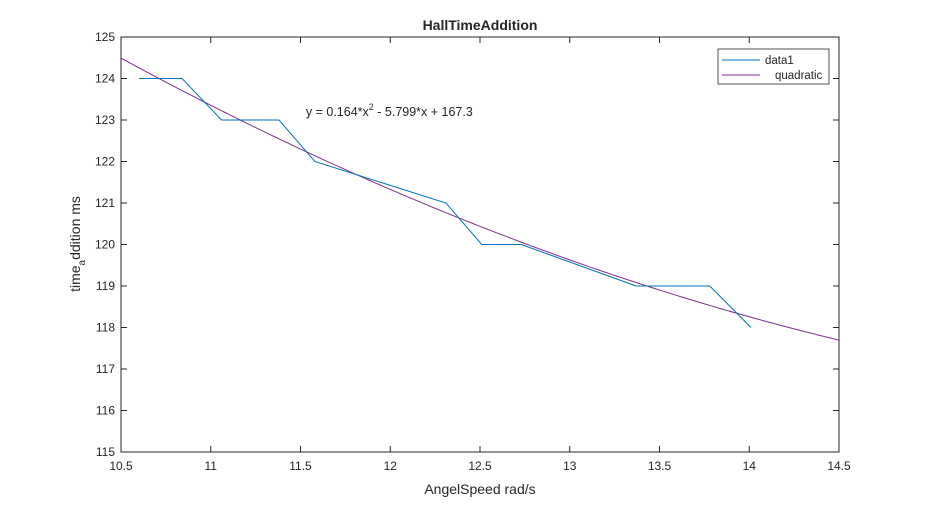 This screenshot has height=513, width=928. Describe the element at coordinates (105, 162) in the screenshot. I see `y-tick-label: 122` at that location.